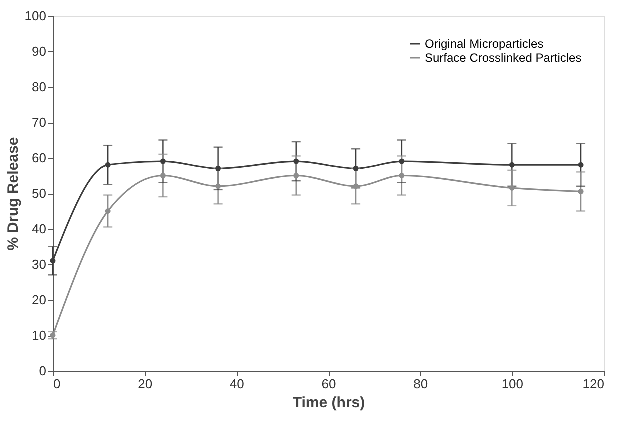  I want to click on x-tick-label: 80, so click(421, 384).